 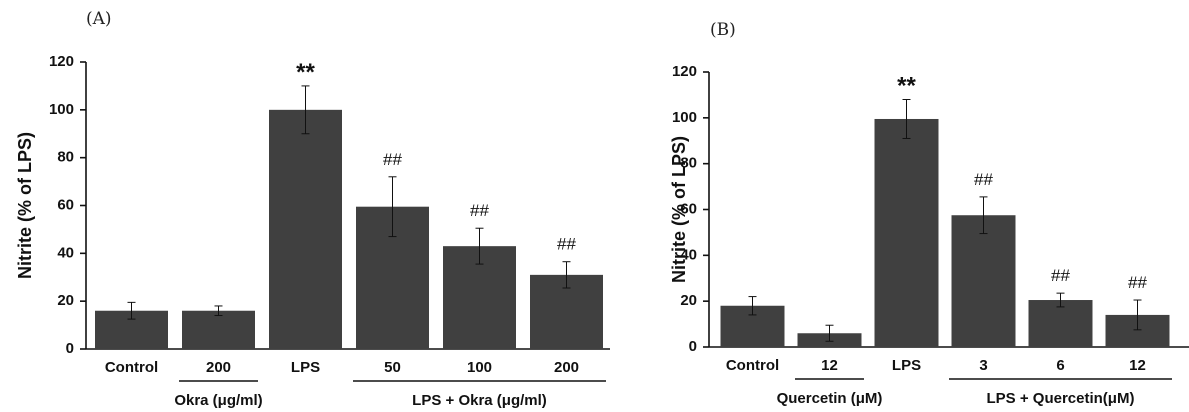 I want to click on group-label: LPS + Okra (μg/ml), so click(x=479, y=400).